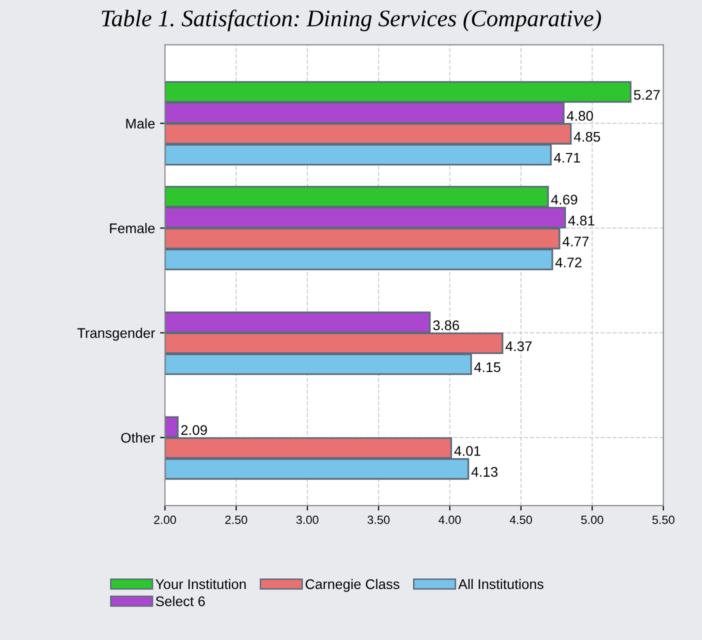  Describe the element at coordinates (579, 115) in the screenshot. I see `data-label: 4.80` at that location.